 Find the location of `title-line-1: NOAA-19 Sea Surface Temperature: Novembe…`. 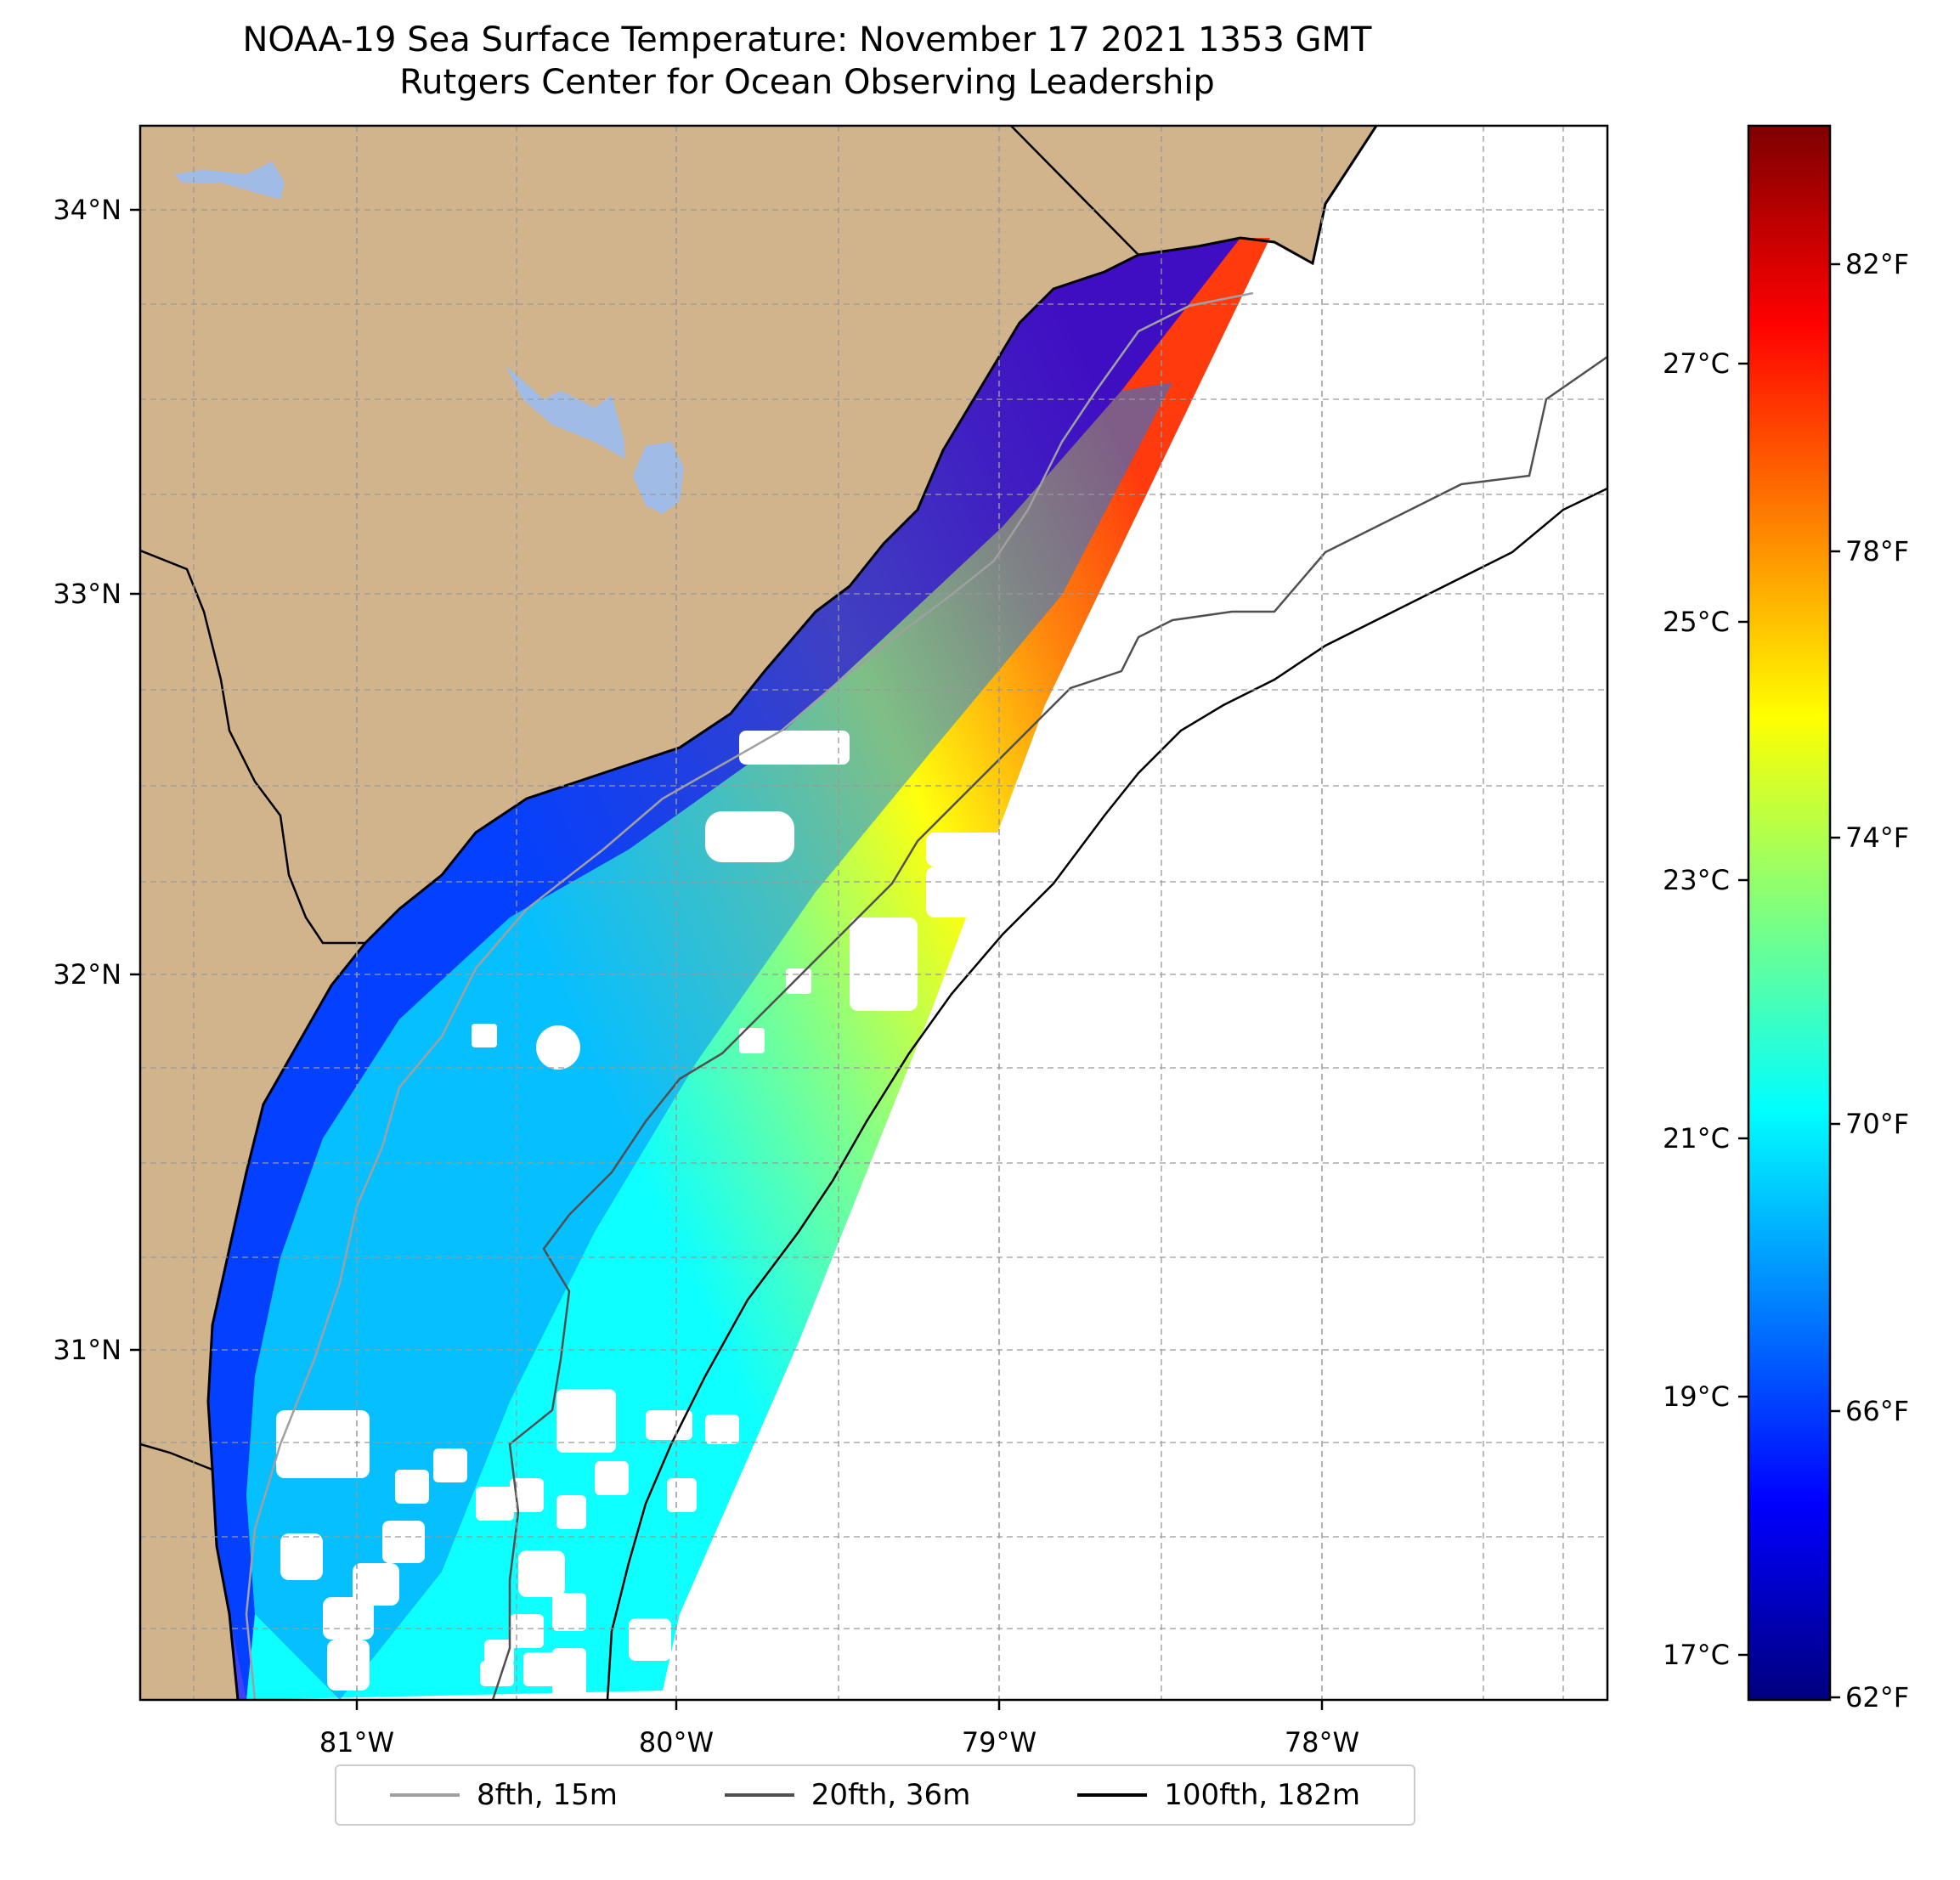

title-line-1: NOAA-19 Sea Surface Temperature: Novembe… is located at coordinates (807, 40).